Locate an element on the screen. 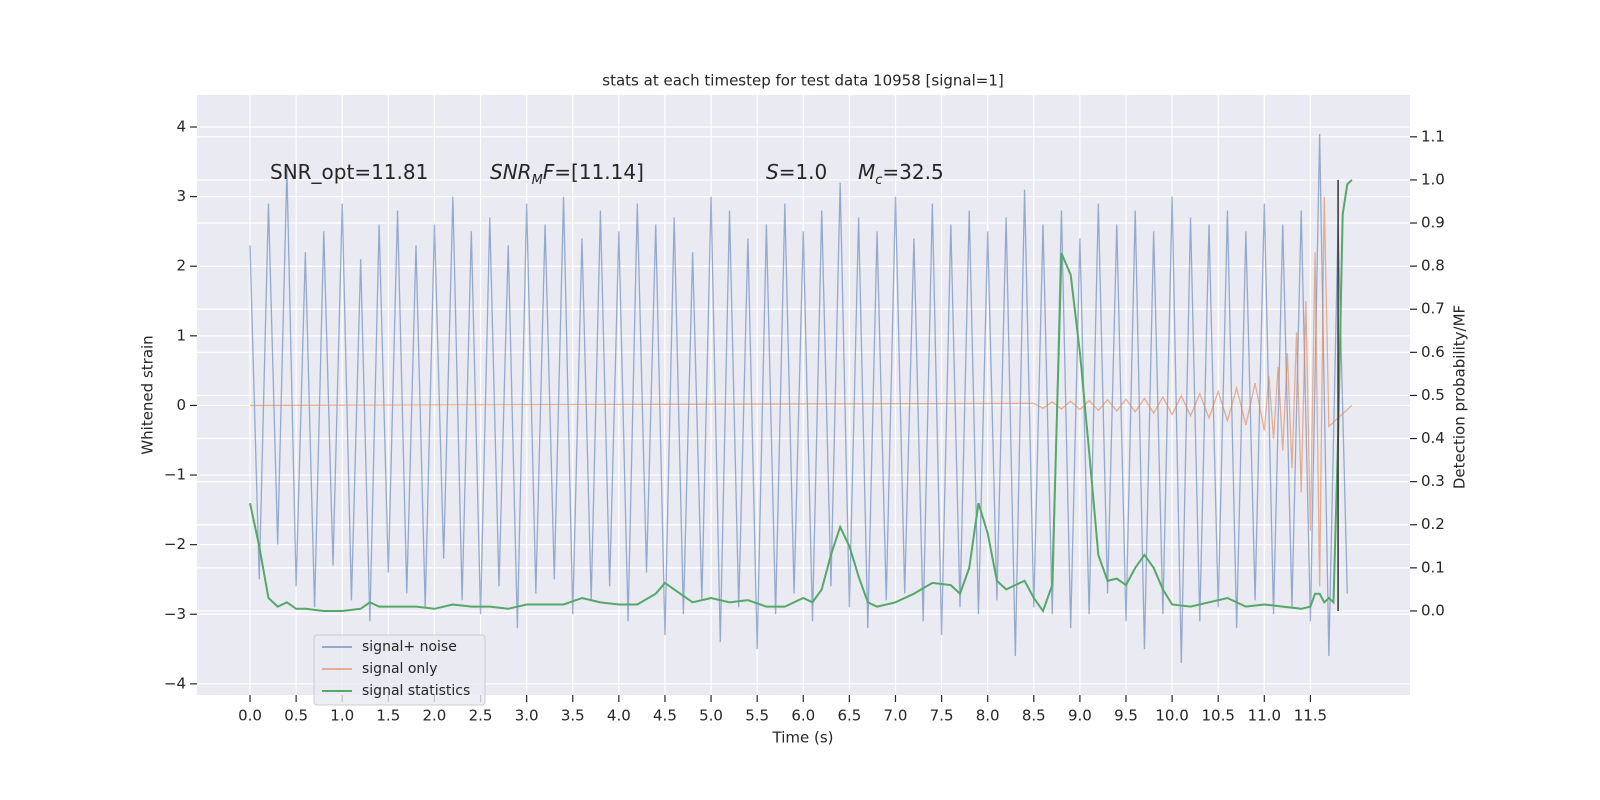 The width and height of the screenshot is (1600, 800). annotation-part: c is located at coordinates (878, 180).